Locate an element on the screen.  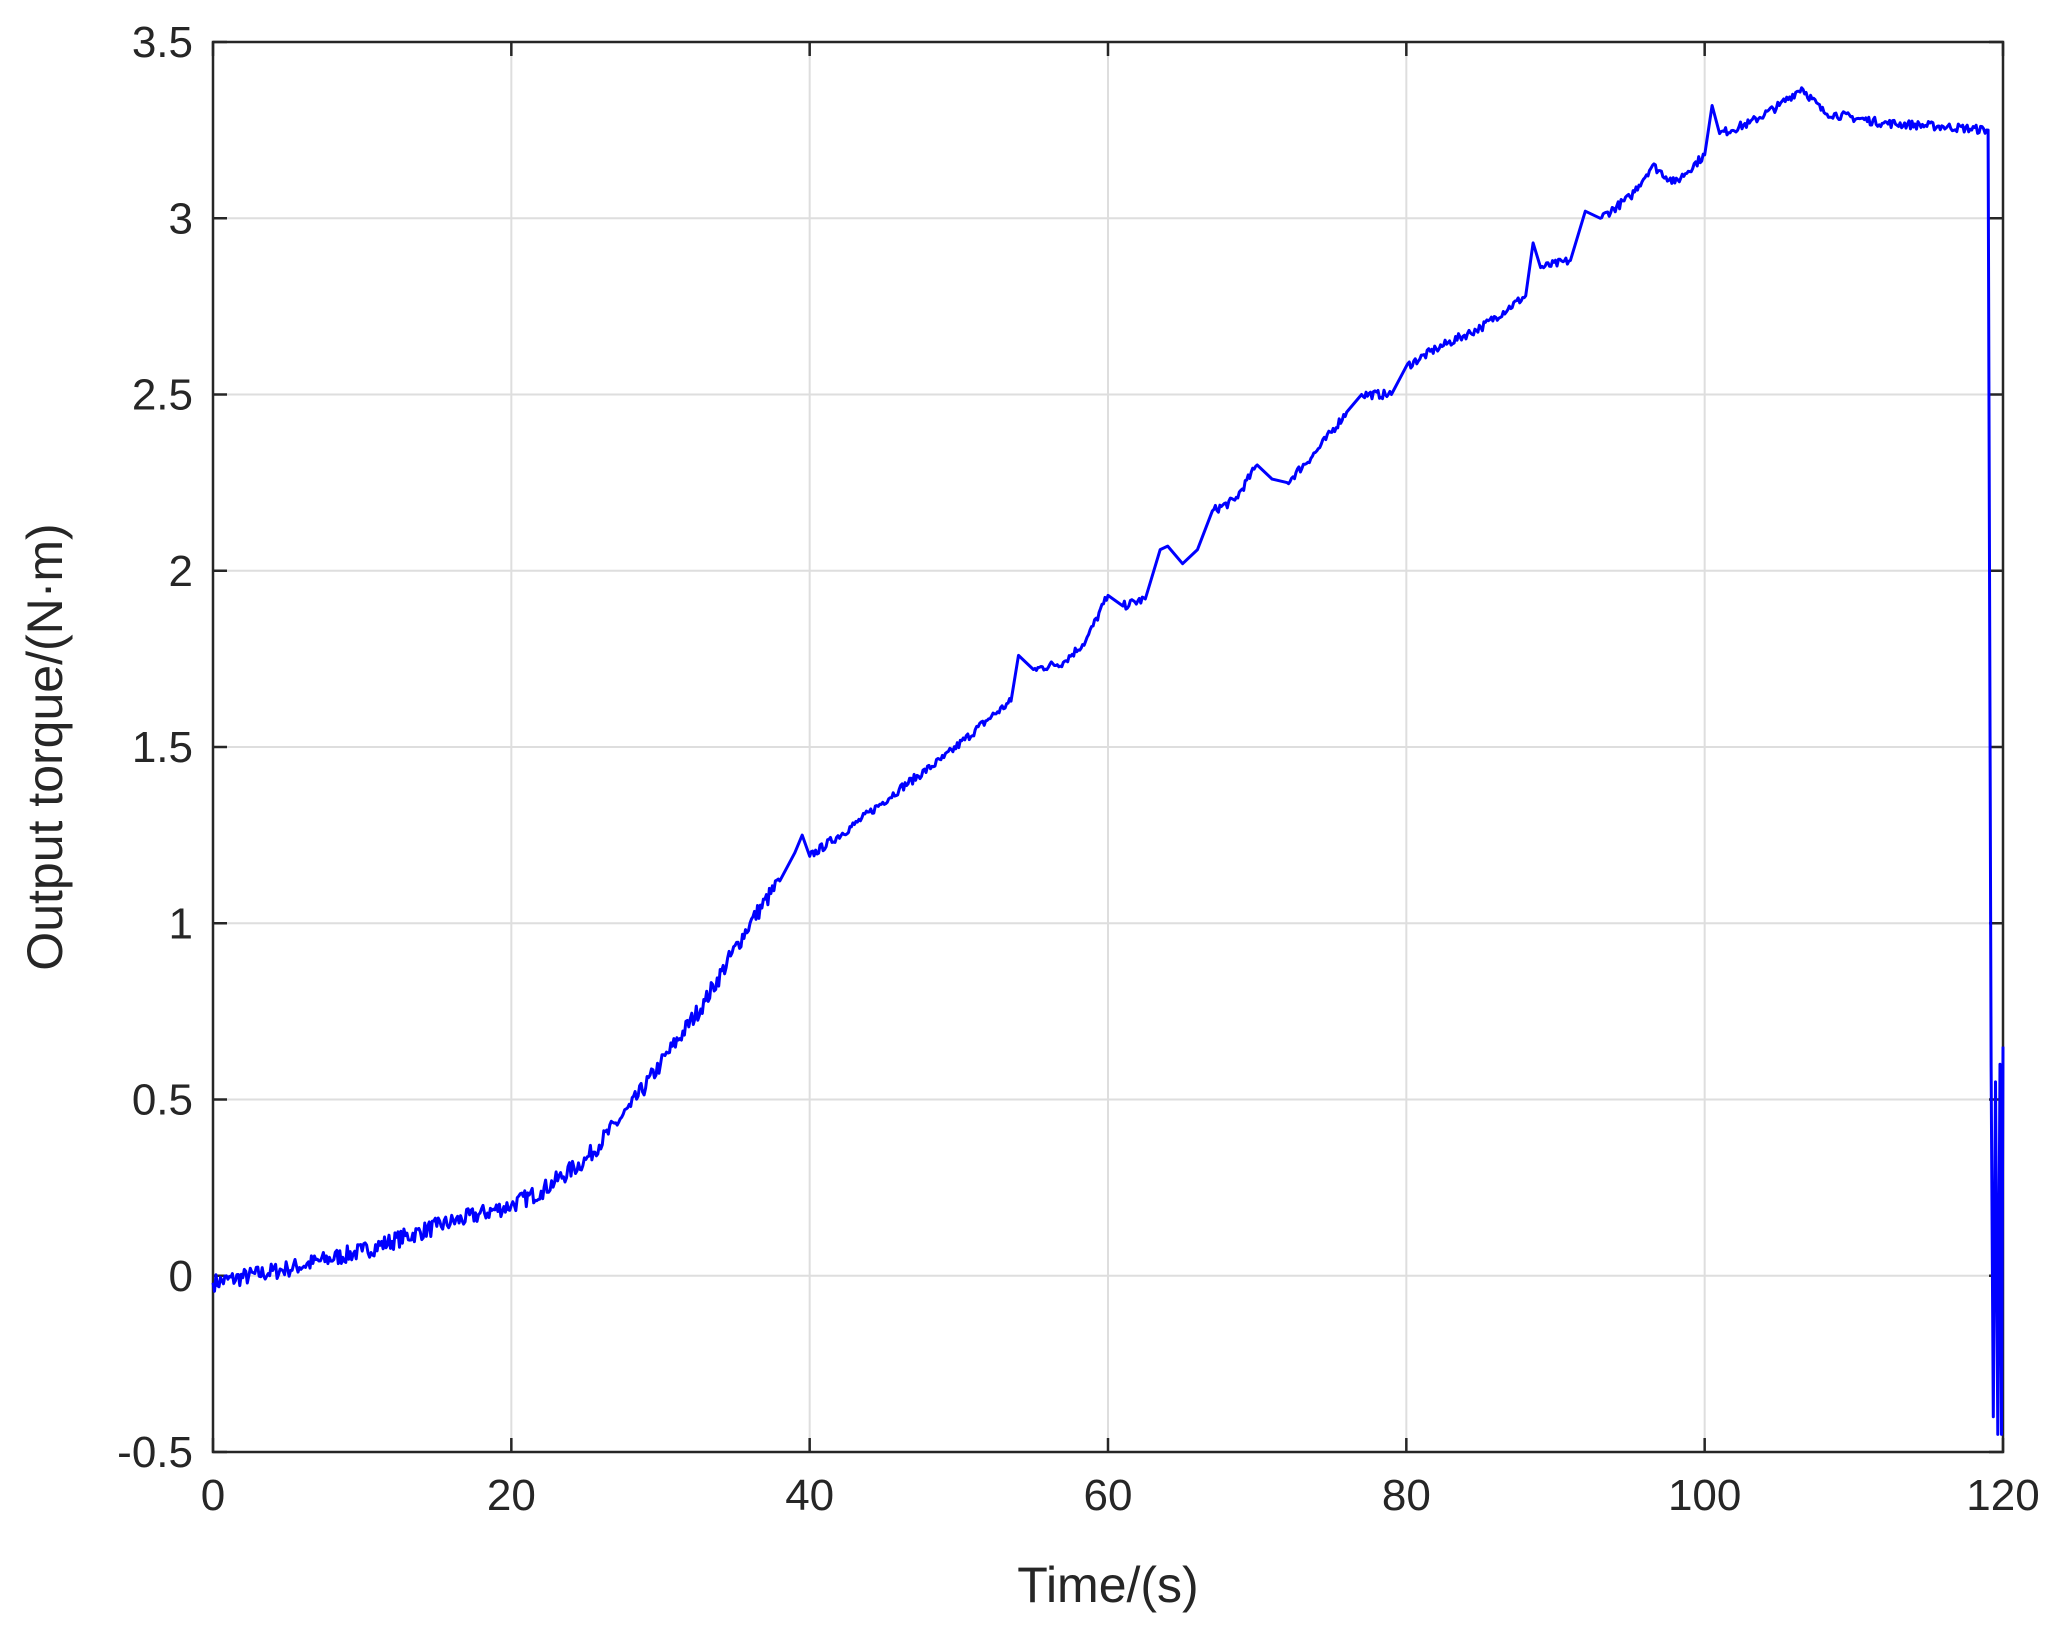
x-tick-label: 20 is located at coordinates (511, 1495).